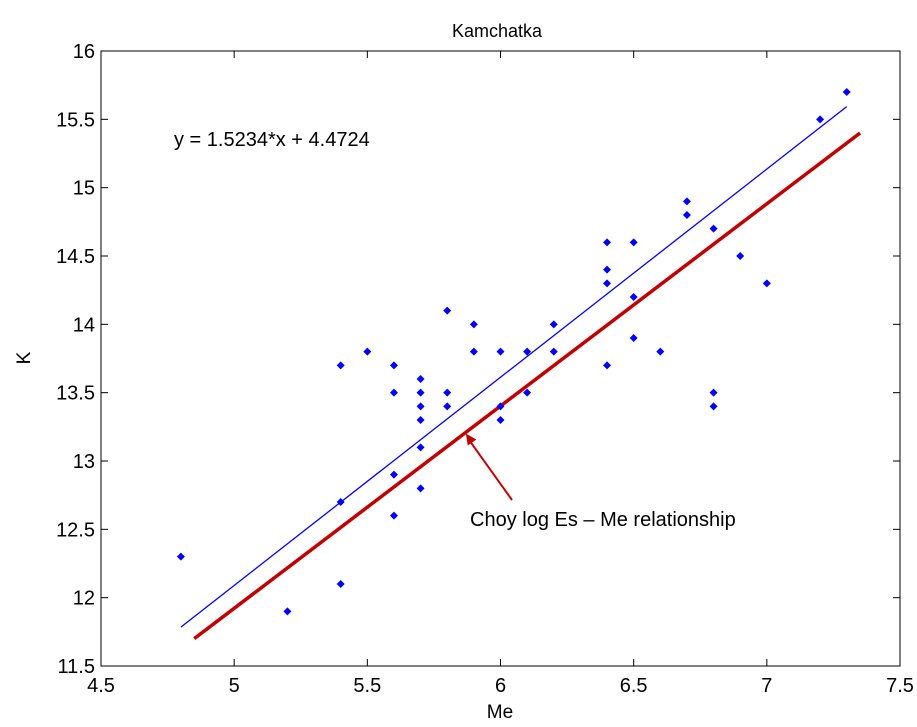 The image size is (917, 727). What do you see at coordinates (75, 120) in the screenshot?
I see `y-tick-label: 15.5` at bounding box center [75, 120].